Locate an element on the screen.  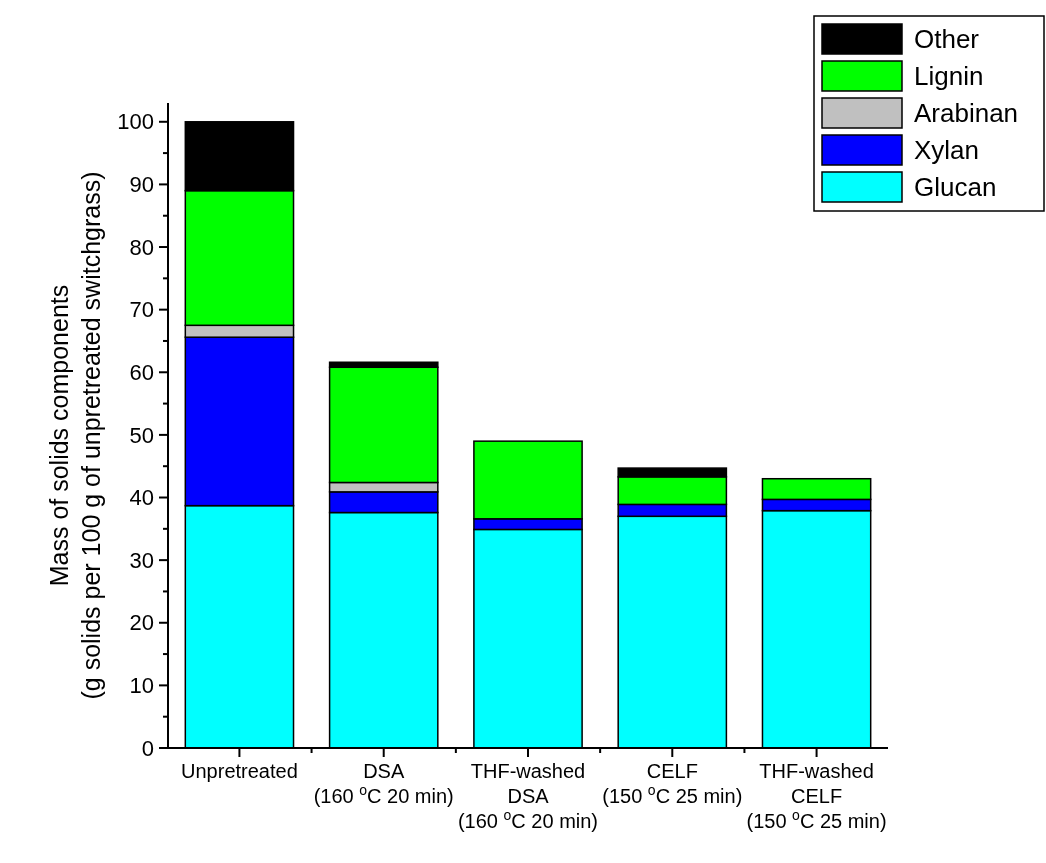
legend-label: Arabinan is located at coordinates (966, 113).